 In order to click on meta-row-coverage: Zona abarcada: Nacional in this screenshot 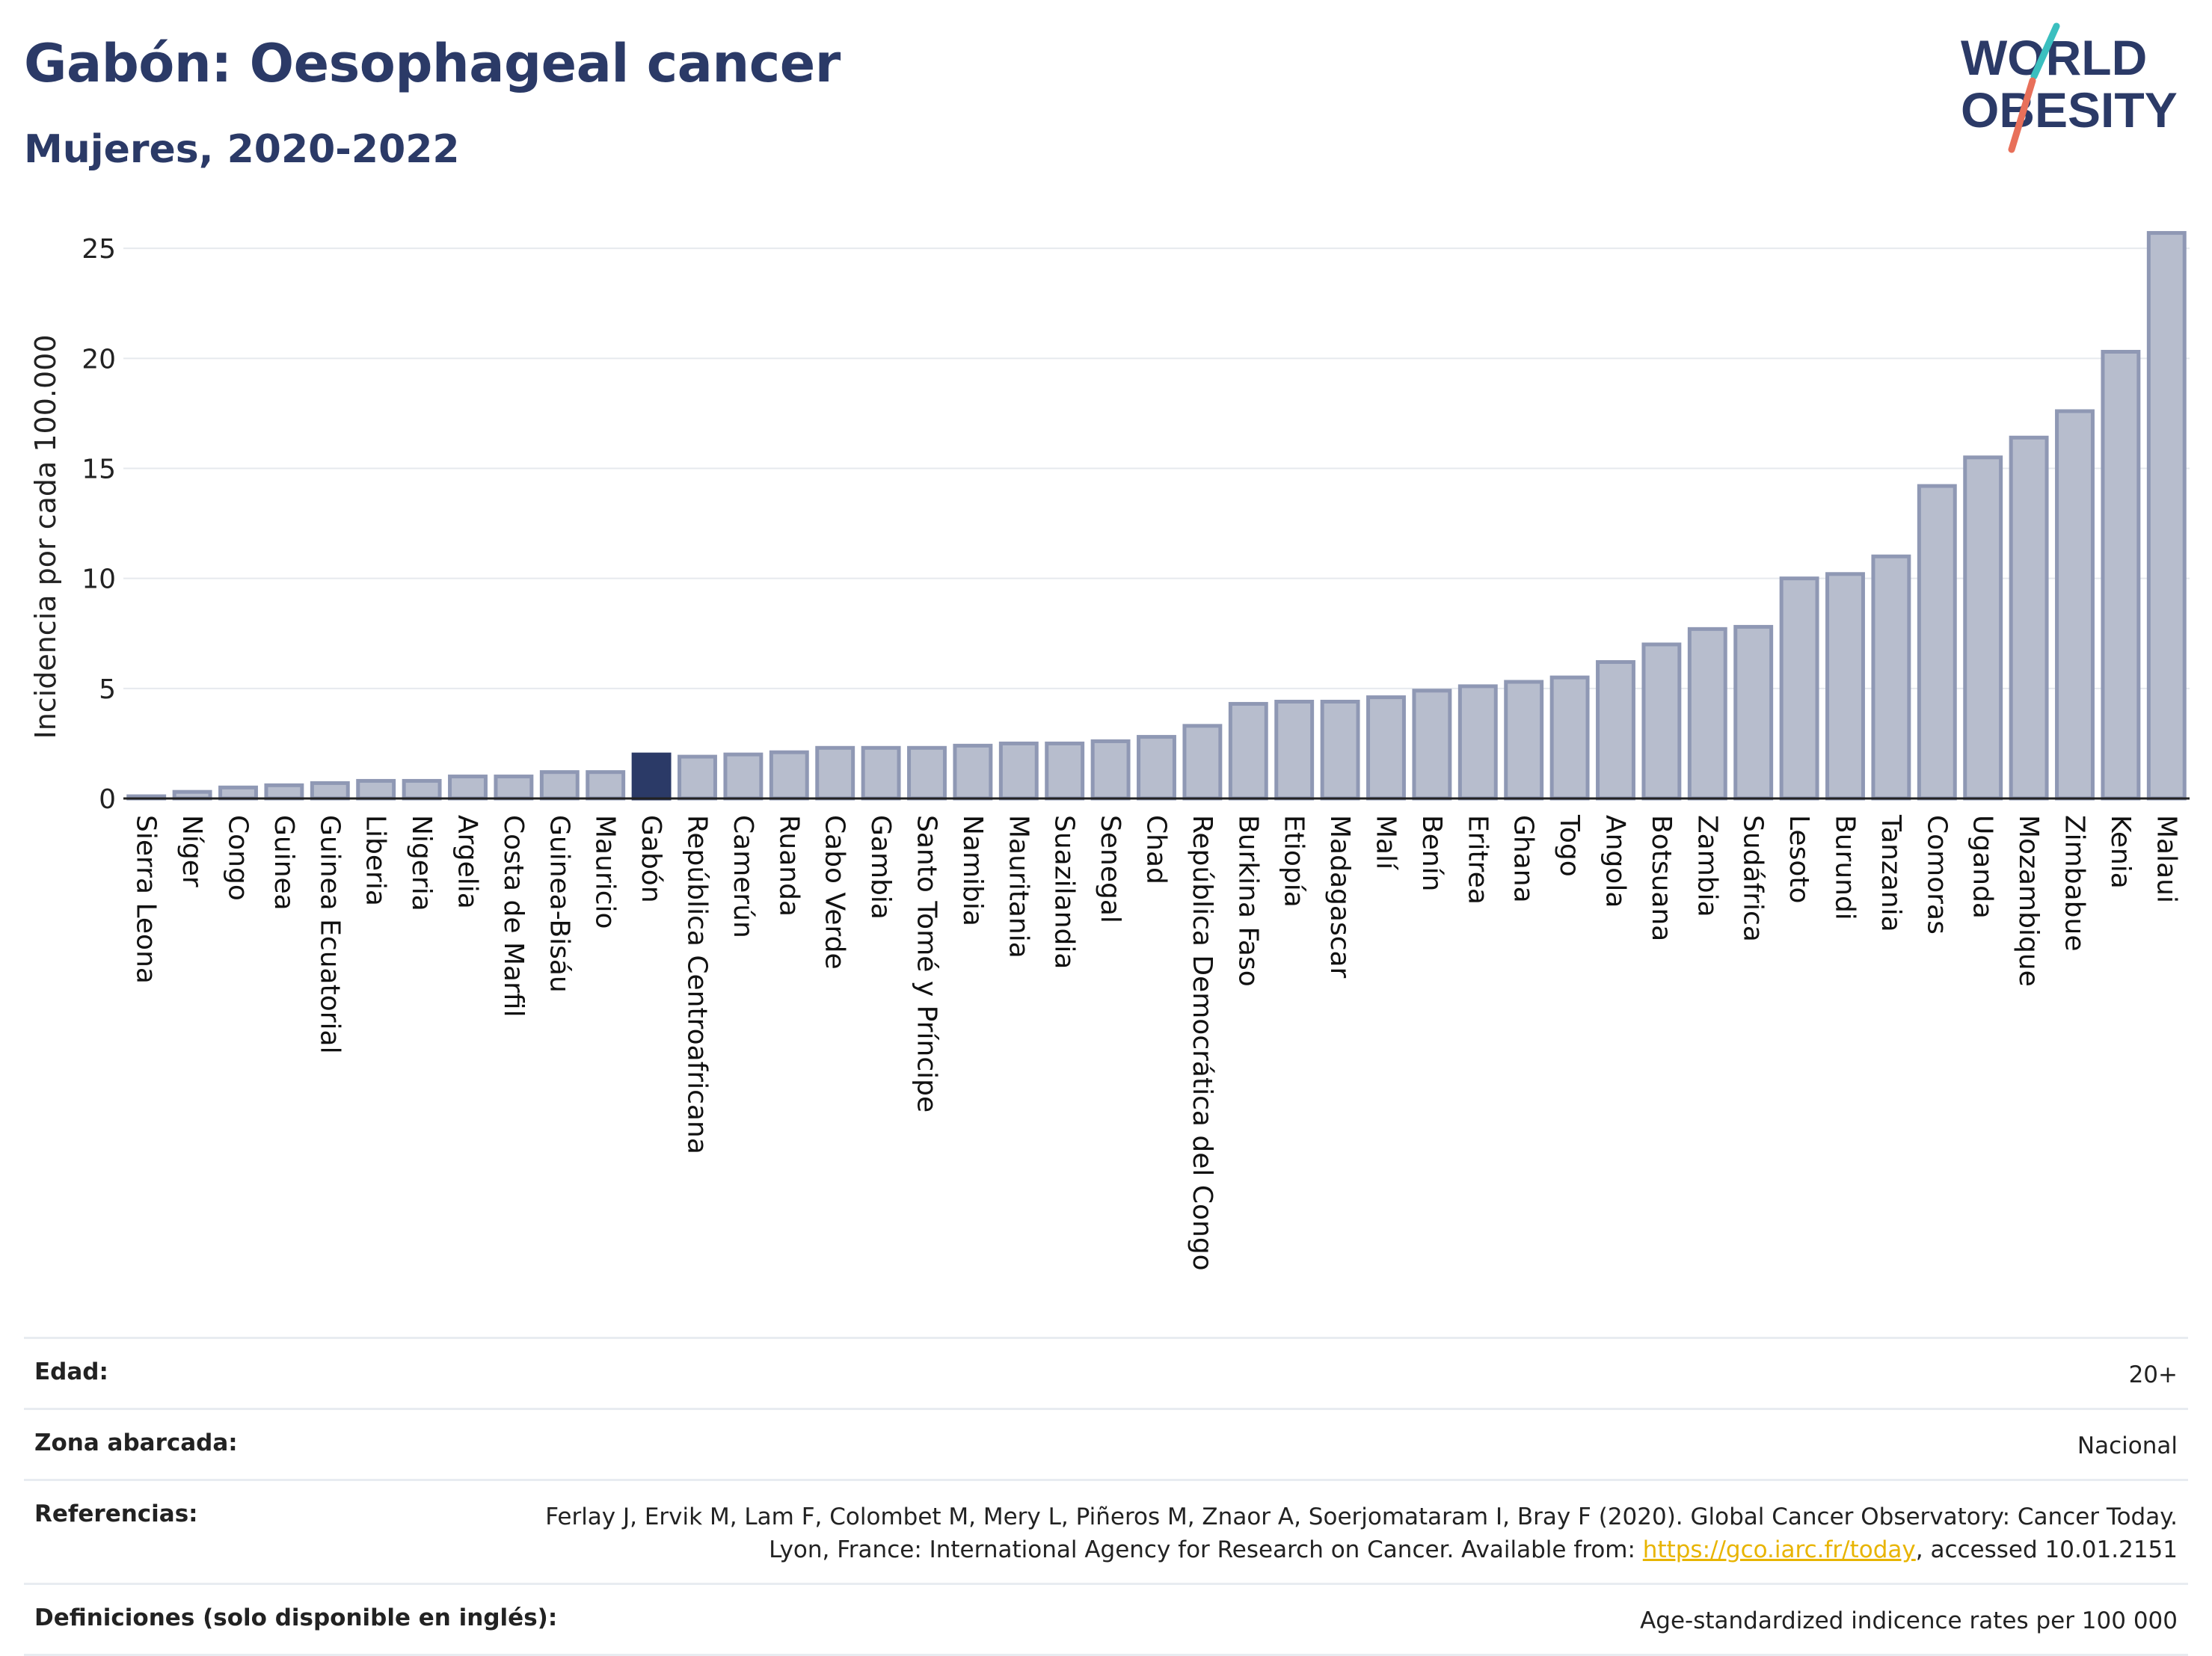, I will do `click(1106, 1443)`.